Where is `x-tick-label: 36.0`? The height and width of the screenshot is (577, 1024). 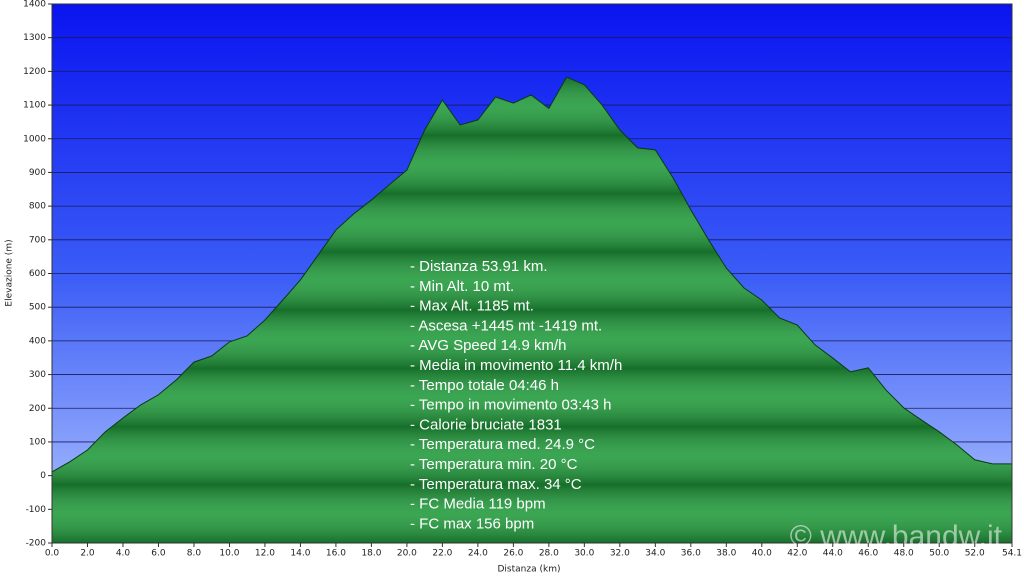
x-tick-label: 36.0 is located at coordinates (691, 554).